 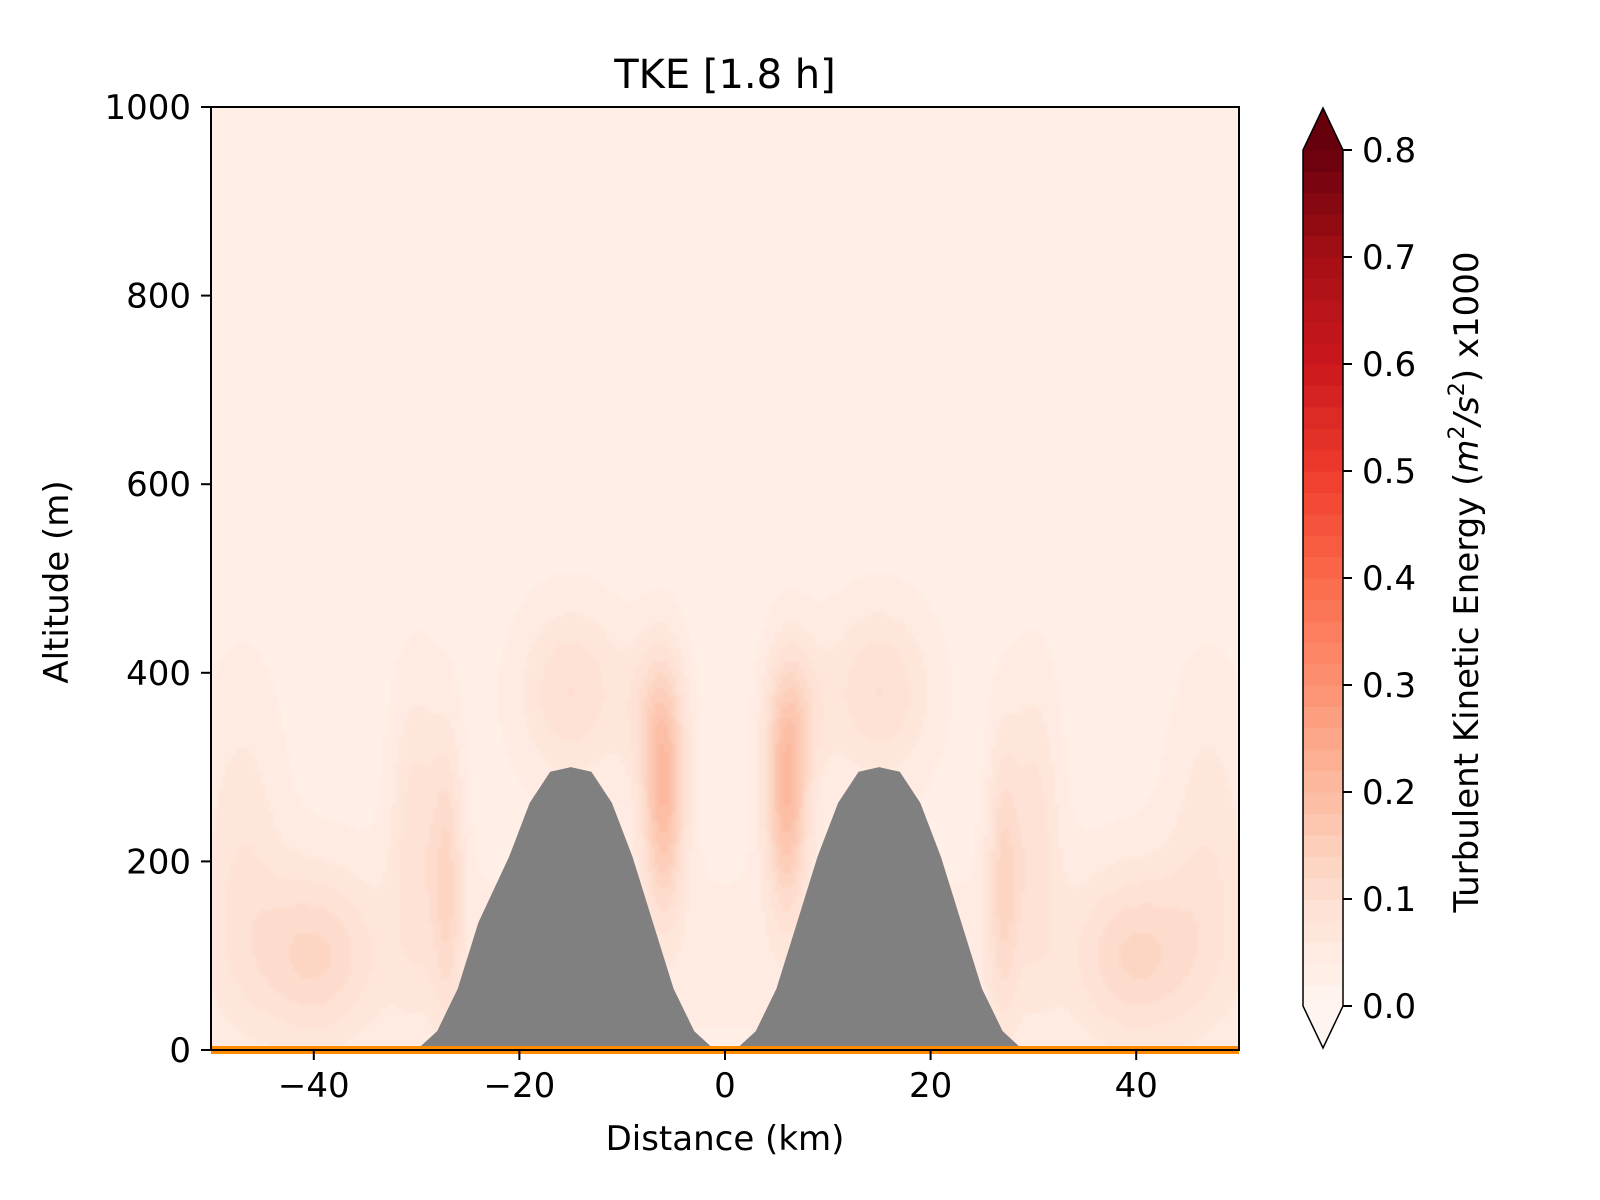 I want to click on x-tick-label: 0, so click(x=725, y=1086).